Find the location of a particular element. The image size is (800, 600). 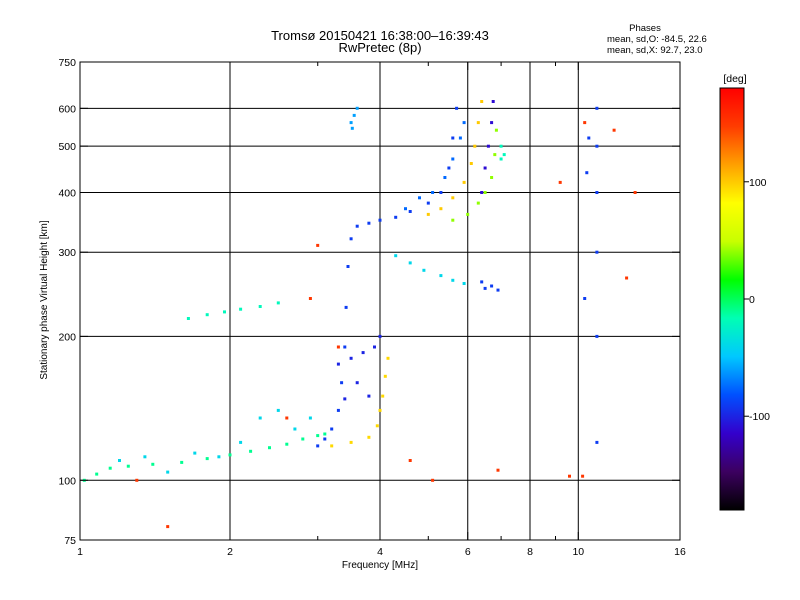

colorbar-tick-label: 0 is located at coordinates (752, 300).